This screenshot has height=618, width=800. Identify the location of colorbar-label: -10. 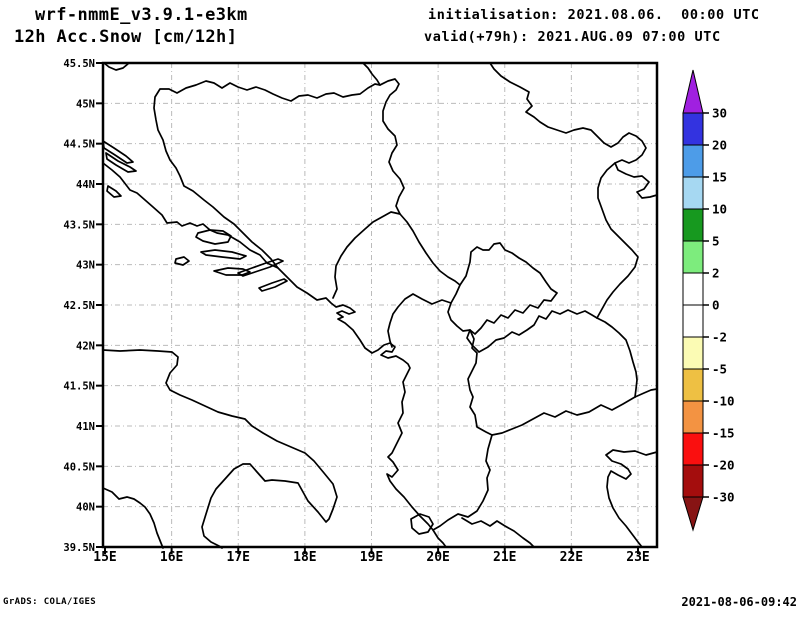
(723, 401).